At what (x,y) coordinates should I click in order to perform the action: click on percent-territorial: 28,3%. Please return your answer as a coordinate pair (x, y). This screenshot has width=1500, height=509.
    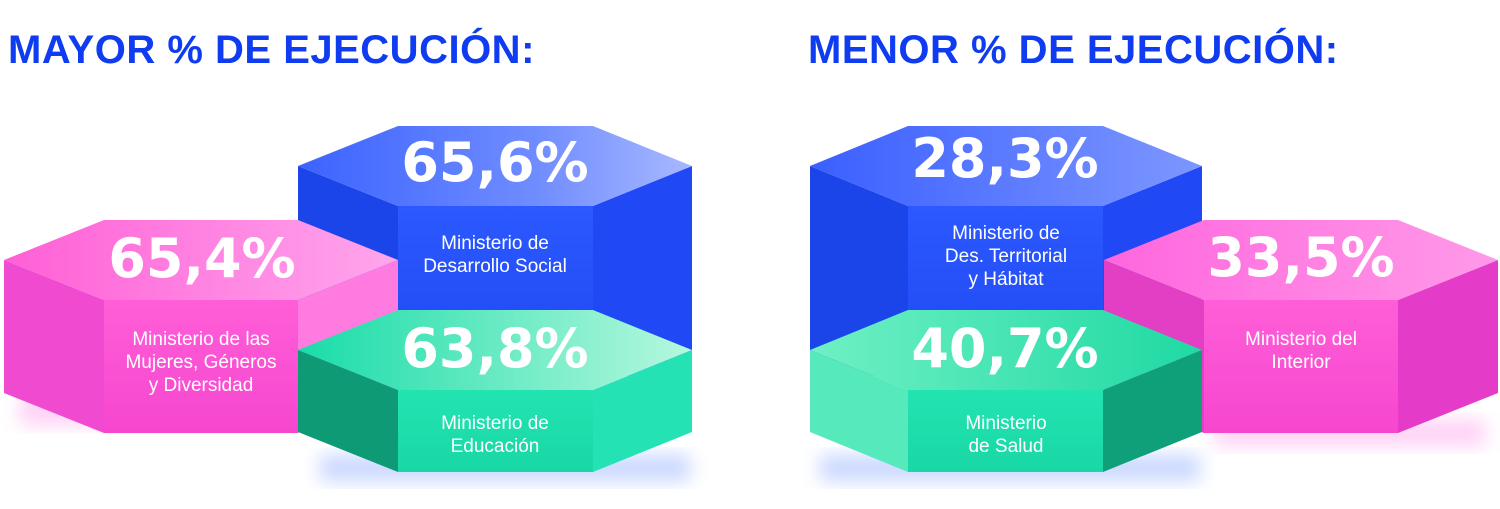
    Looking at the image, I should click on (1005, 158).